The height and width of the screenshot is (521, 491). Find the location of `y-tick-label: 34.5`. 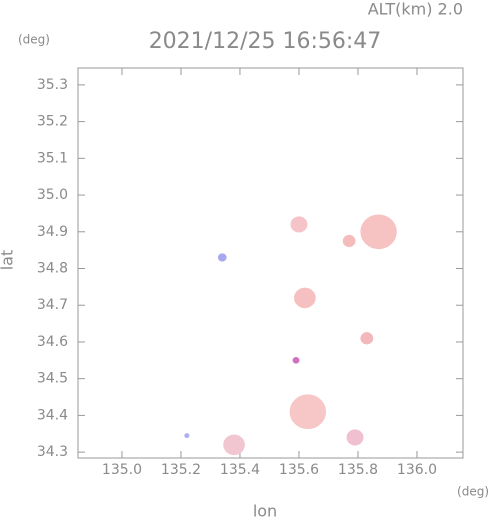

y-tick-label: 34.5 is located at coordinates (52, 379).